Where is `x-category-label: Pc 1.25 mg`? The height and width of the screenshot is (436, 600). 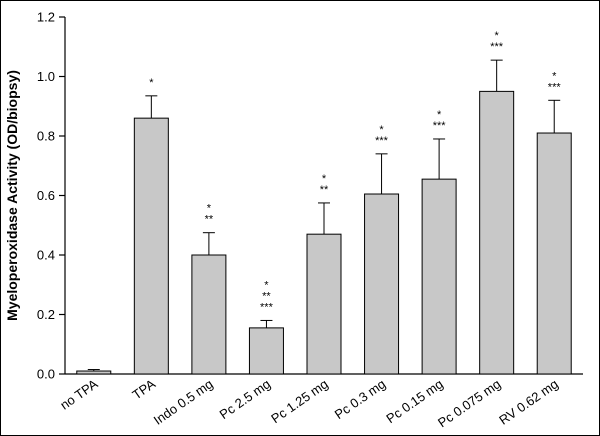 x-category-label: Pc 1.25 mg is located at coordinates (299, 401).